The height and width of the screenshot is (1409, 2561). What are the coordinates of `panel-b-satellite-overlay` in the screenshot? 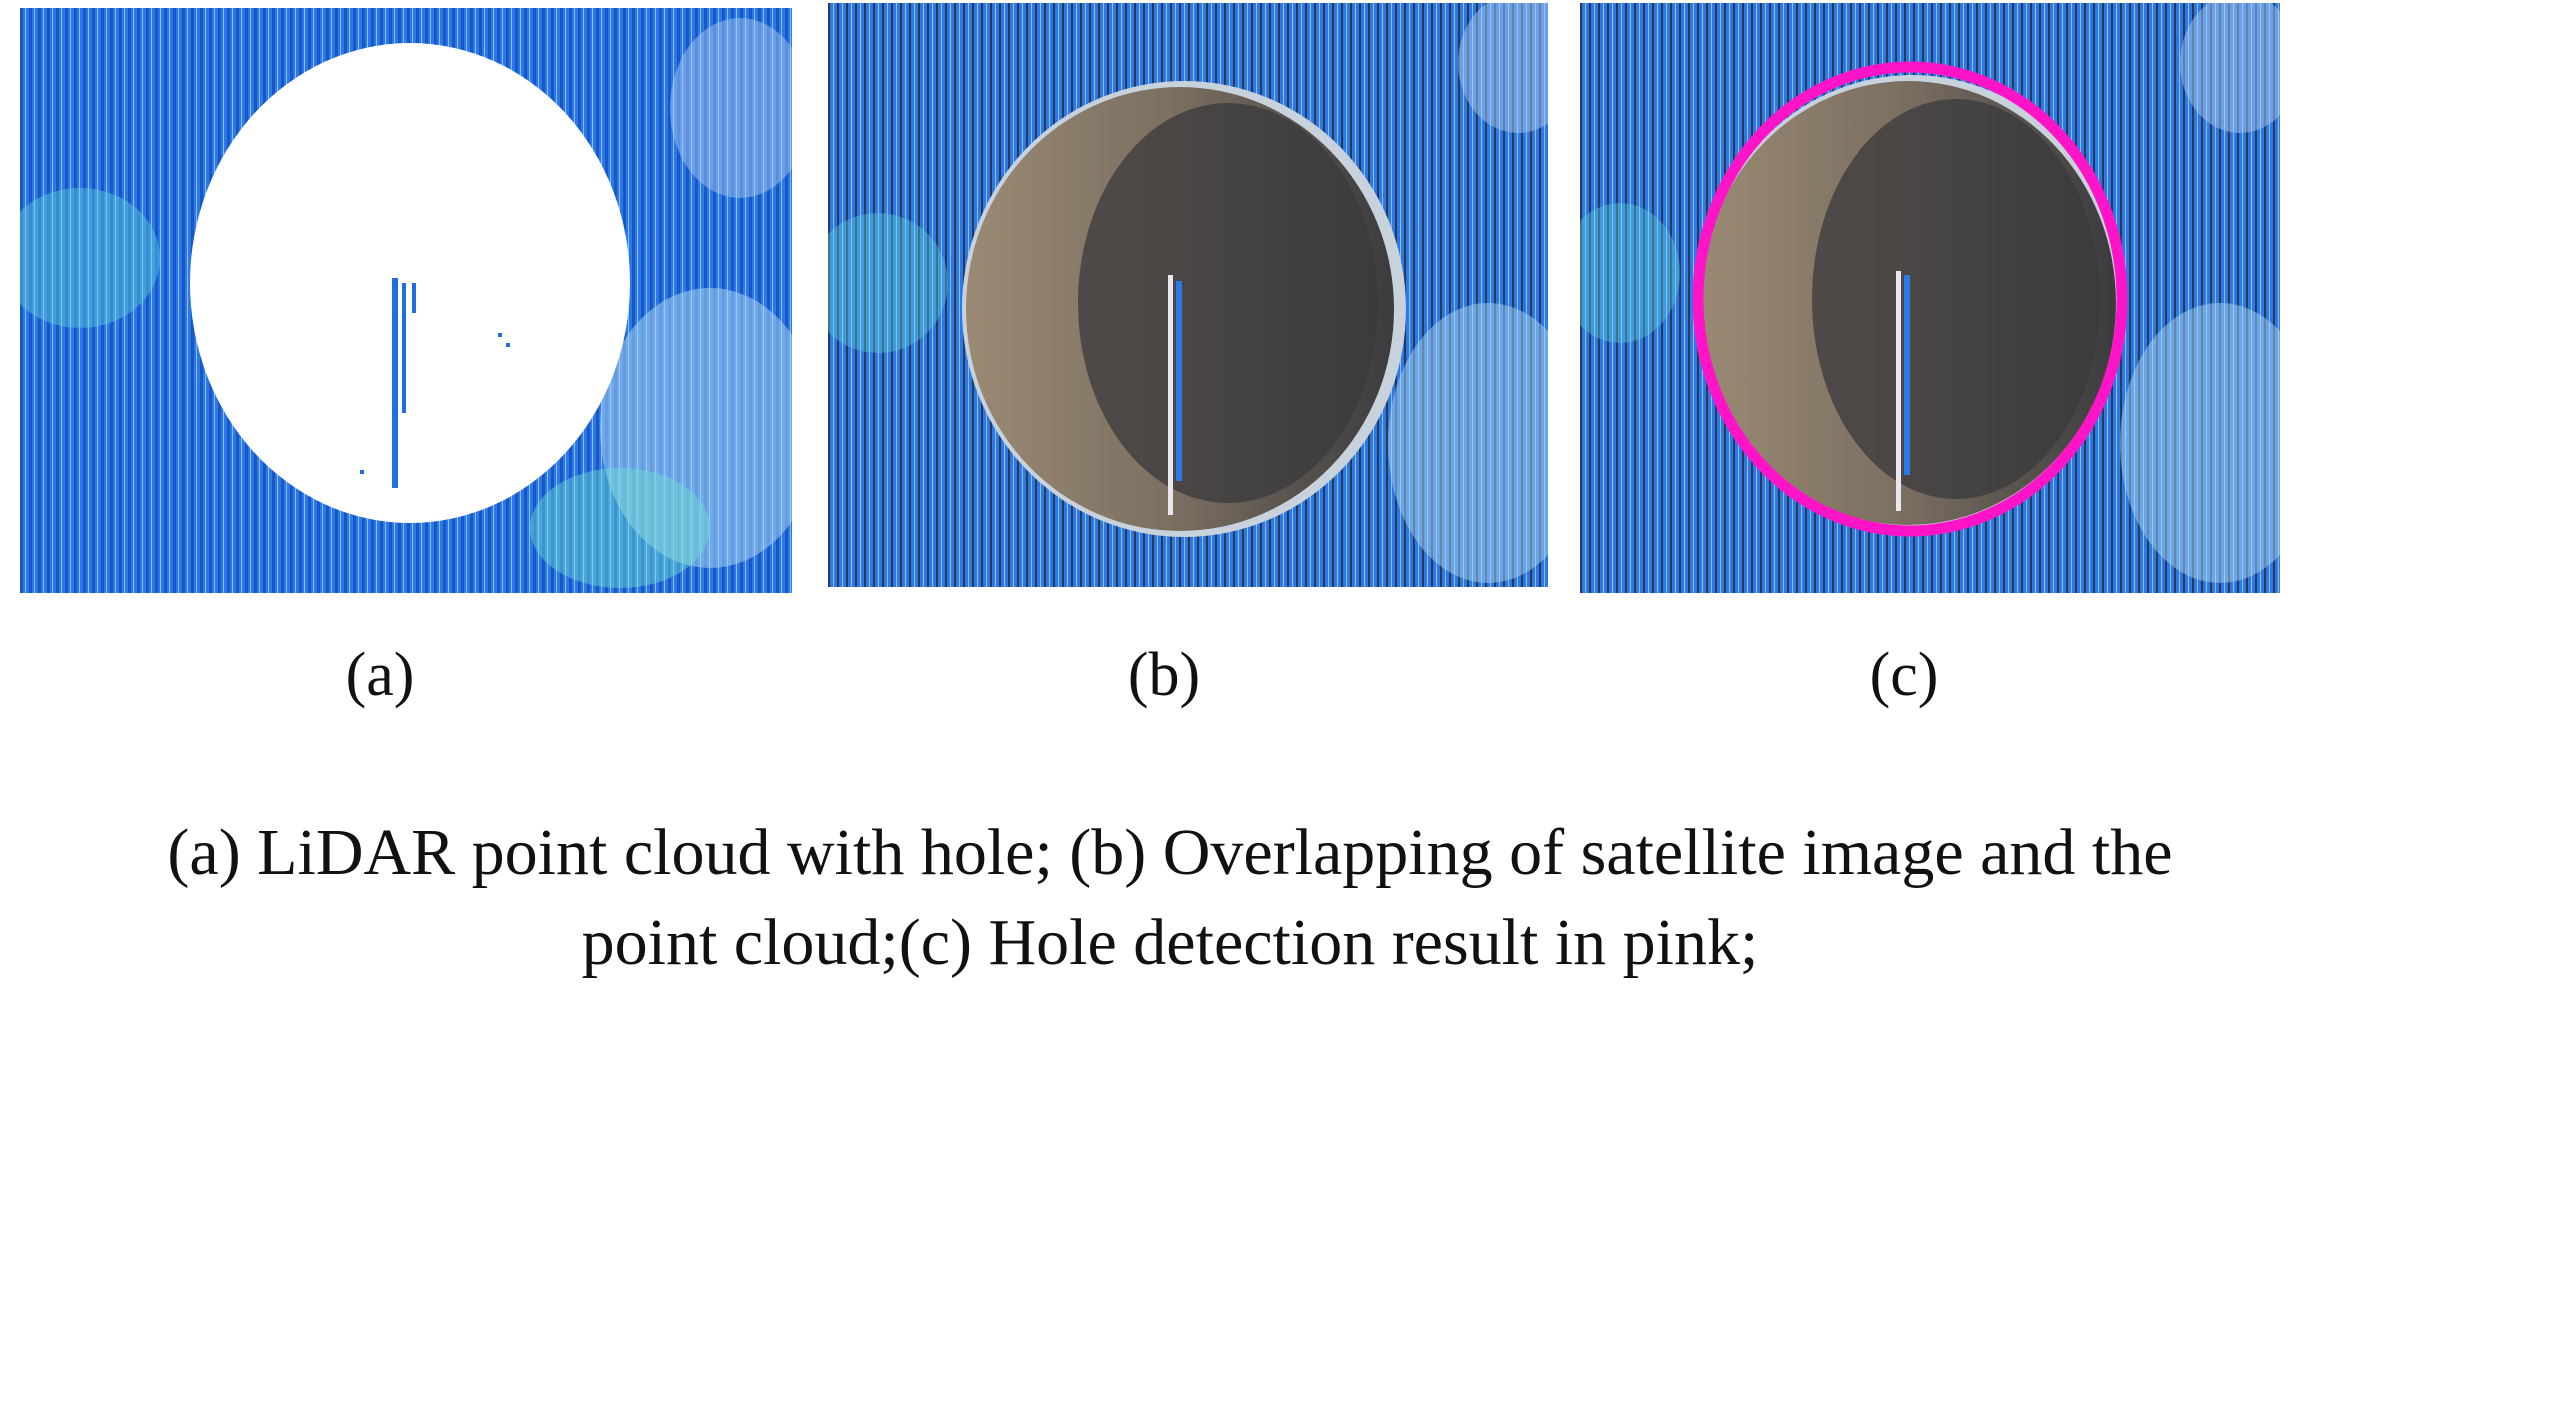 It's located at (1188, 295).